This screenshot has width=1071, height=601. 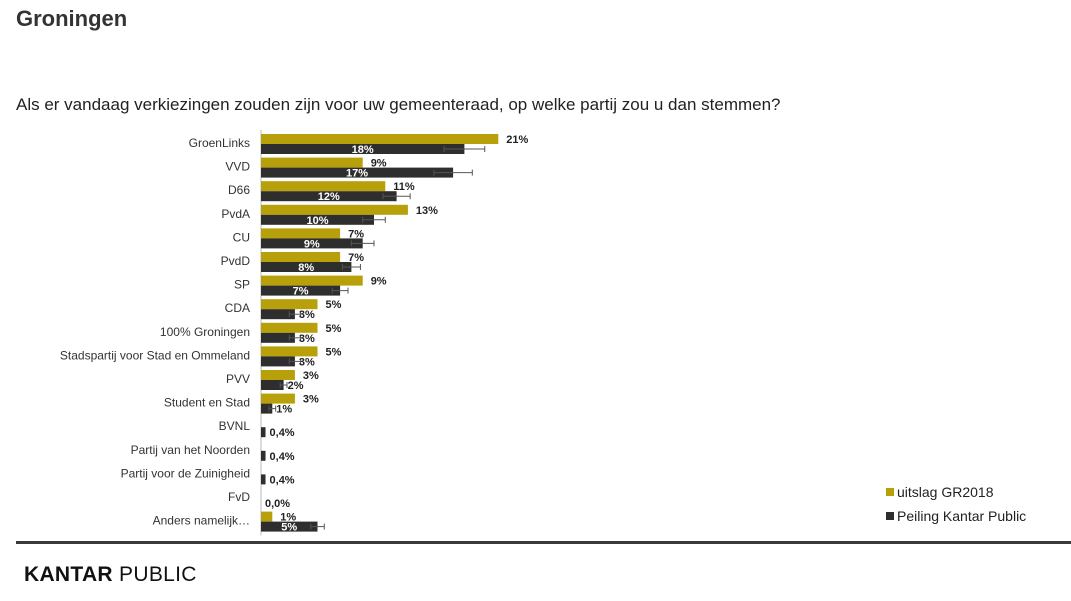 What do you see at coordinates (155, 355) in the screenshot?
I see `category-label: Stadspartij voor Stad en Ommeland` at bounding box center [155, 355].